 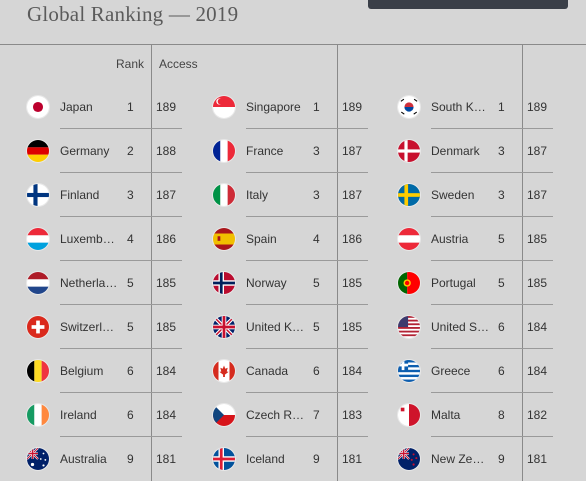 I want to click on rank-header: Rank, so click(x=130, y=64).